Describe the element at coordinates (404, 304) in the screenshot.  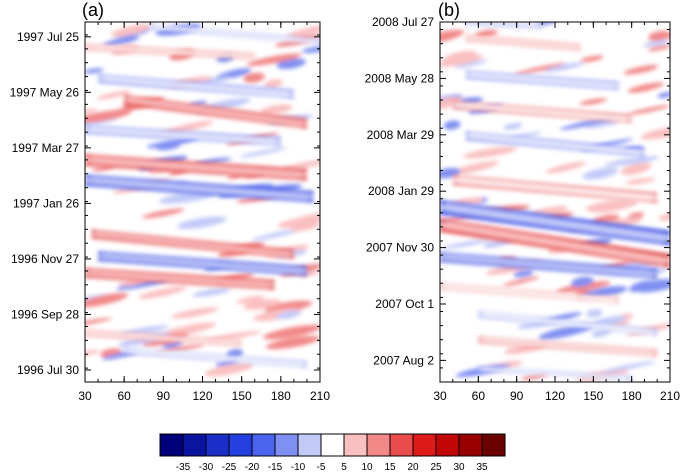
I see `y-tick-label: 2007 Oct 1` at that location.